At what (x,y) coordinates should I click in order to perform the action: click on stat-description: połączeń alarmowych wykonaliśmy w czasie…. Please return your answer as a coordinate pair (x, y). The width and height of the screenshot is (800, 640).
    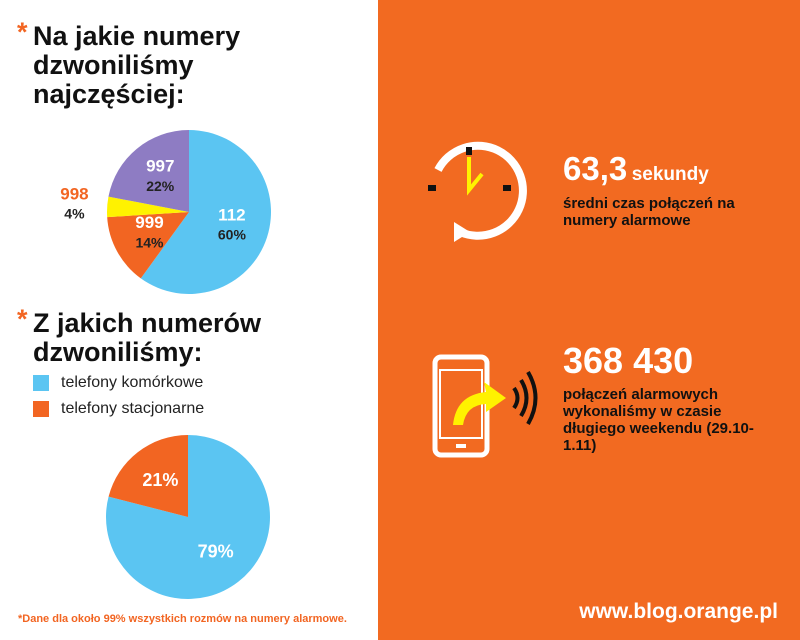
    Looking at the image, I should click on (658, 420).